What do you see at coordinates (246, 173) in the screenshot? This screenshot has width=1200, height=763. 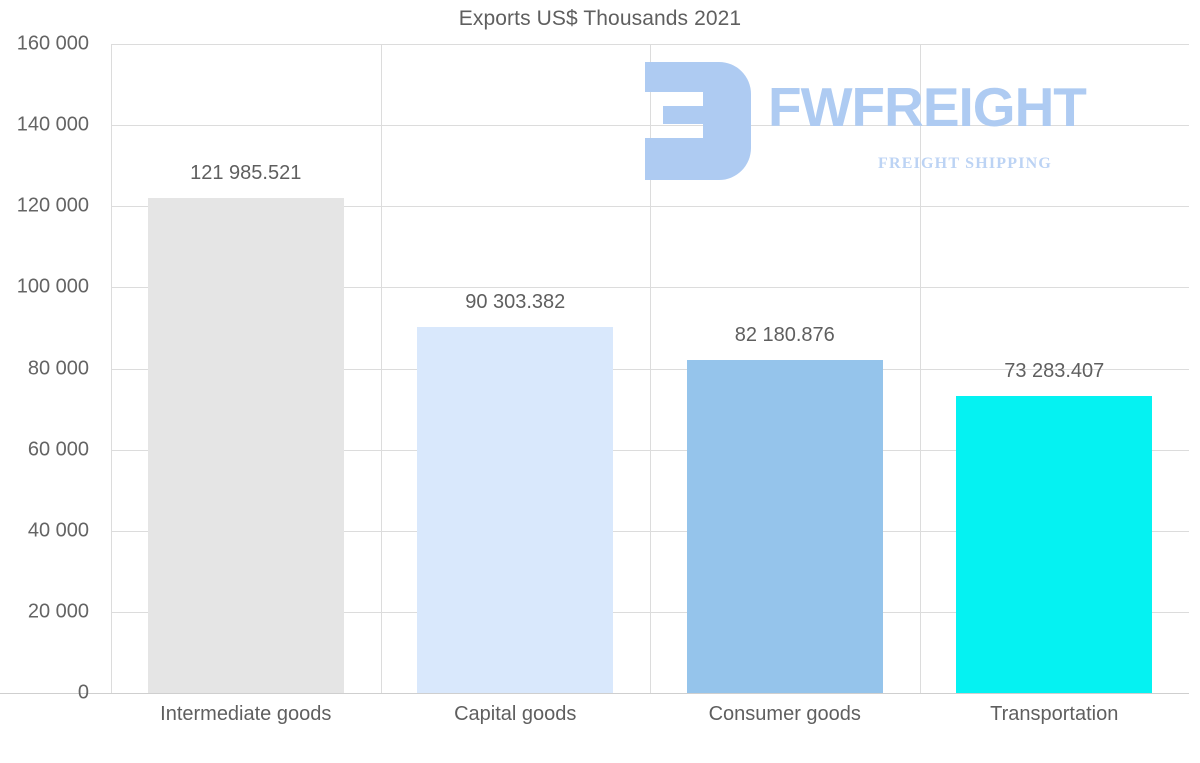 I see `bar-value-label: 121 985.521` at bounding box center [246, 173].